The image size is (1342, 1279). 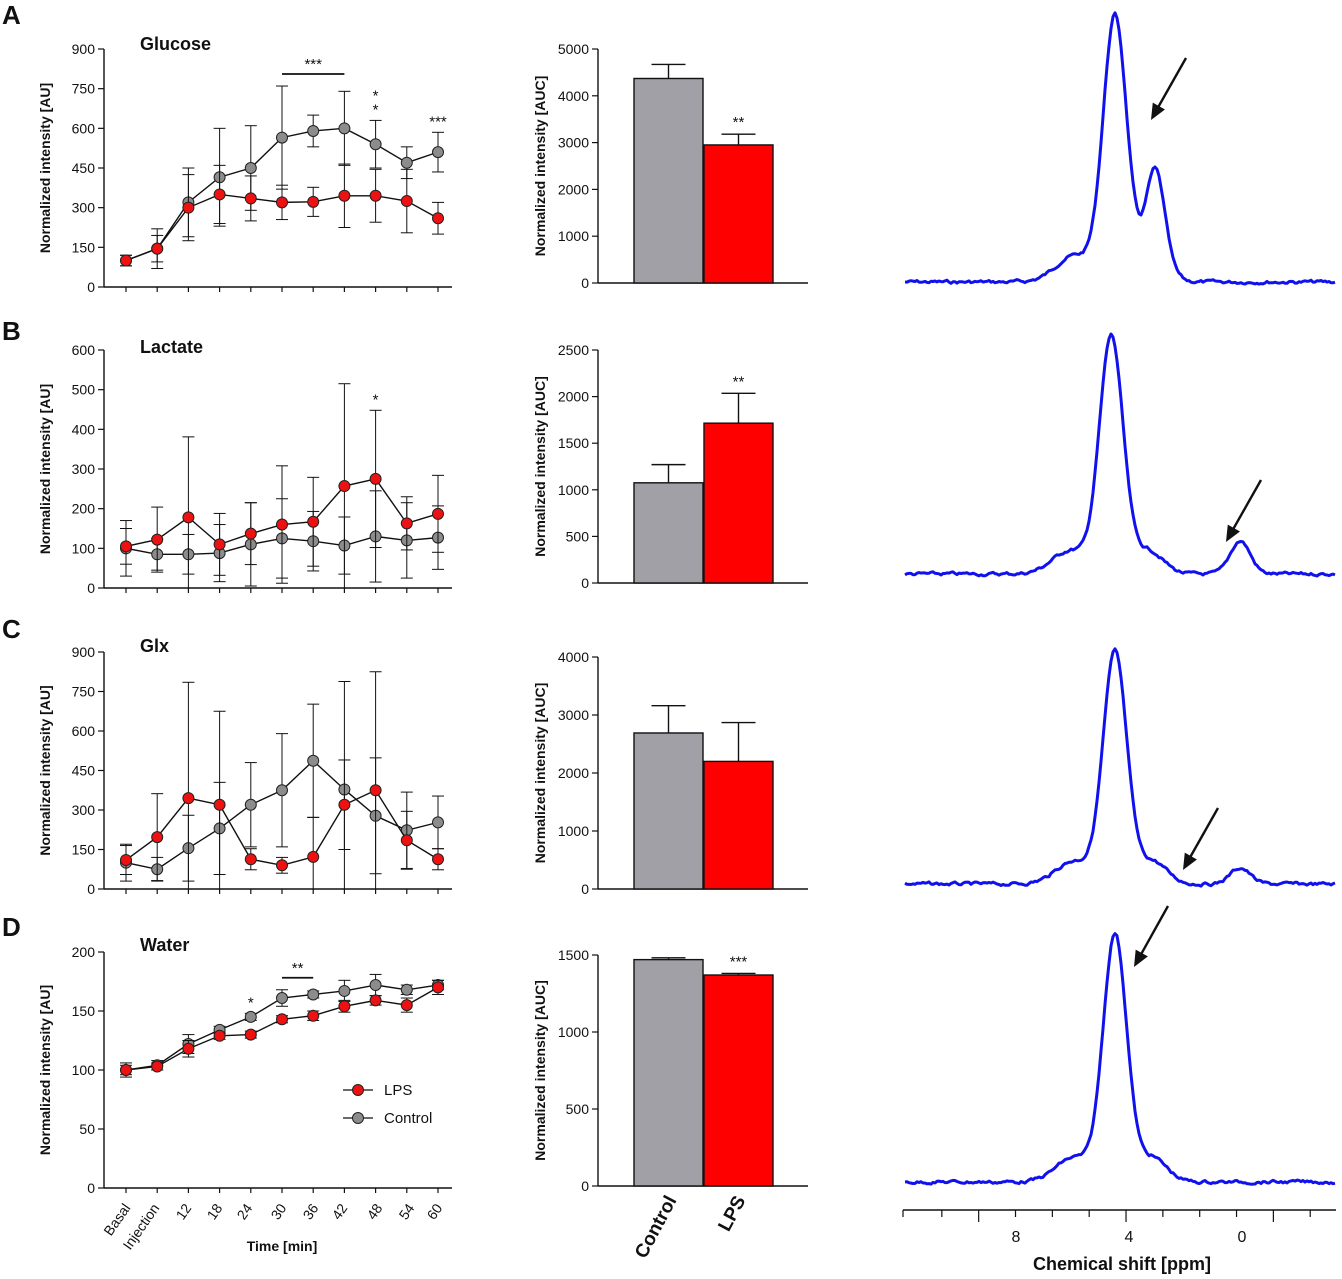 What do you see at coordinates (84, 652) in the screenshot?
I see `y-tick-label: 900` at bounding box center [84, 652].